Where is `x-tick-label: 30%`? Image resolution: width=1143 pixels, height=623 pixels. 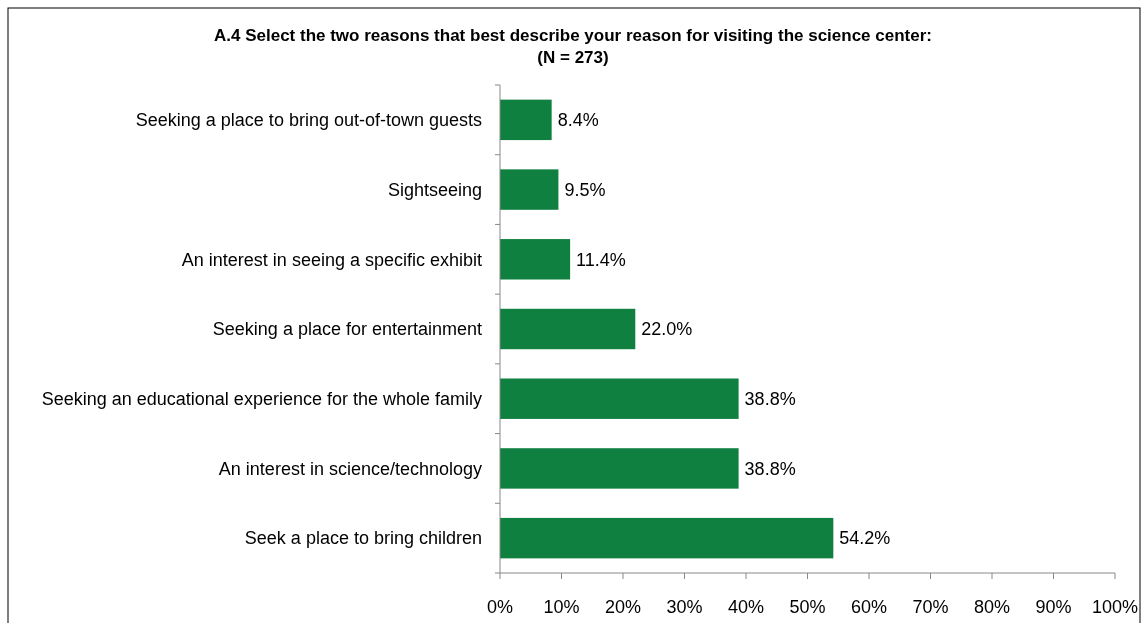
x-tick-label: 30% is located at coordinates (684, 607).